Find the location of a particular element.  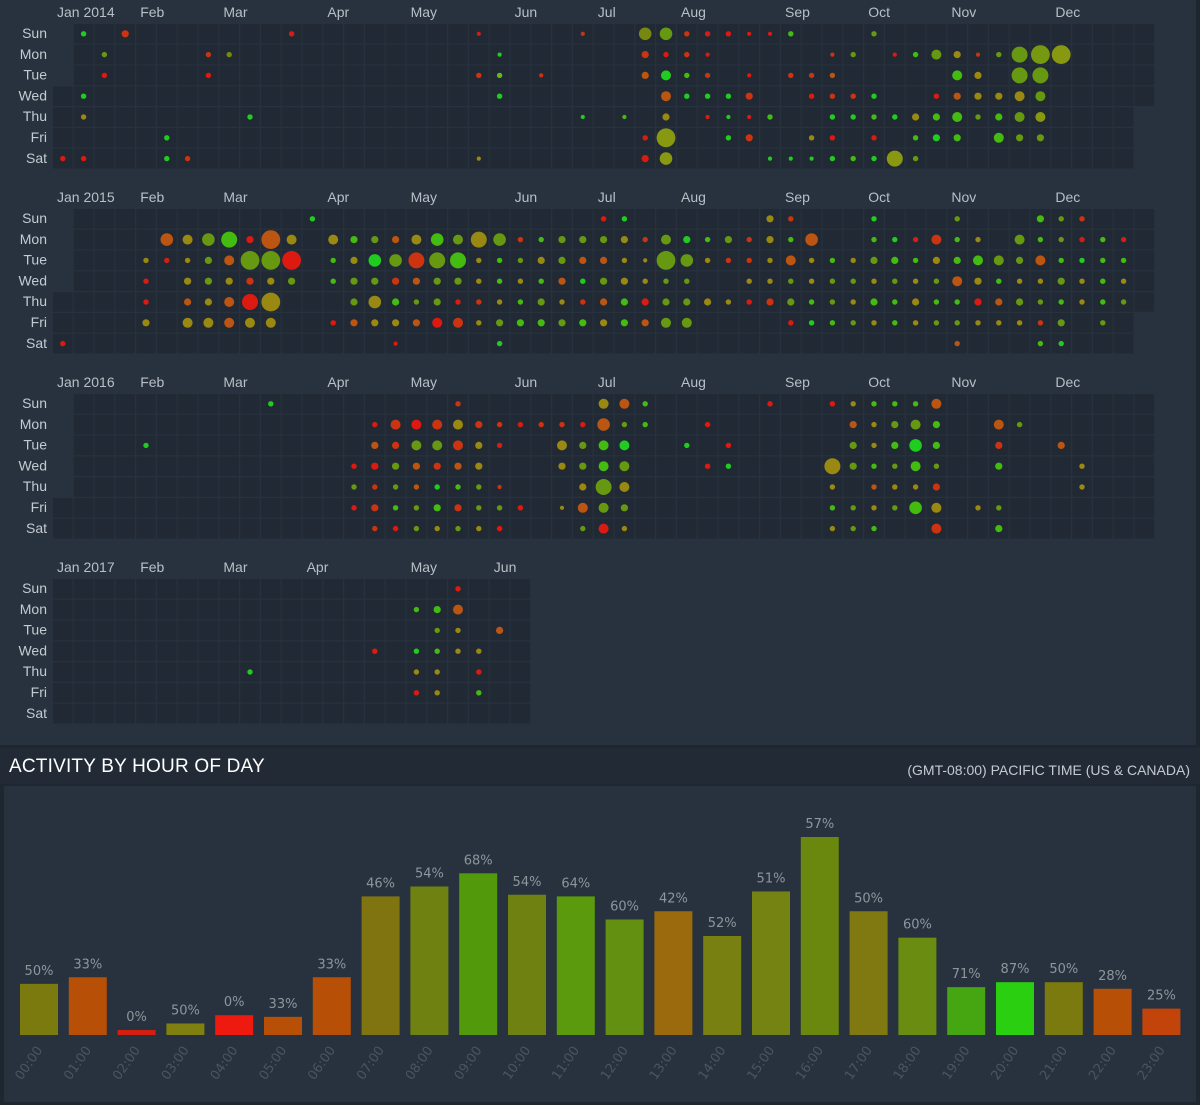

bar-value-label: 71% is located at coordinates (966, 974).